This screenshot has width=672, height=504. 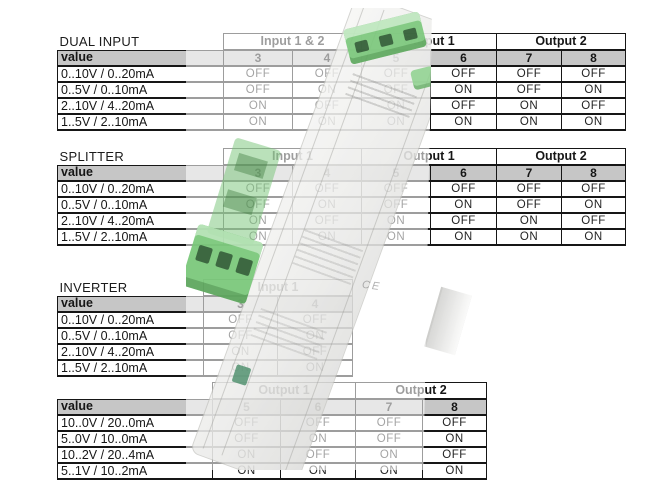 What do you see at coordinates (92, 156) in the screenshot?
I see `table-title: SPLITTER` at bounding box center [92, 156].